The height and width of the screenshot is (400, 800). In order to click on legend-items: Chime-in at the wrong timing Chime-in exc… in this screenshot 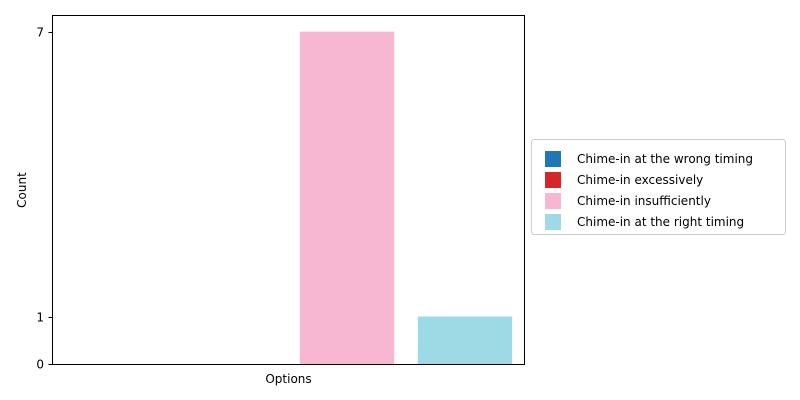, I will do `click(649, 190)`.